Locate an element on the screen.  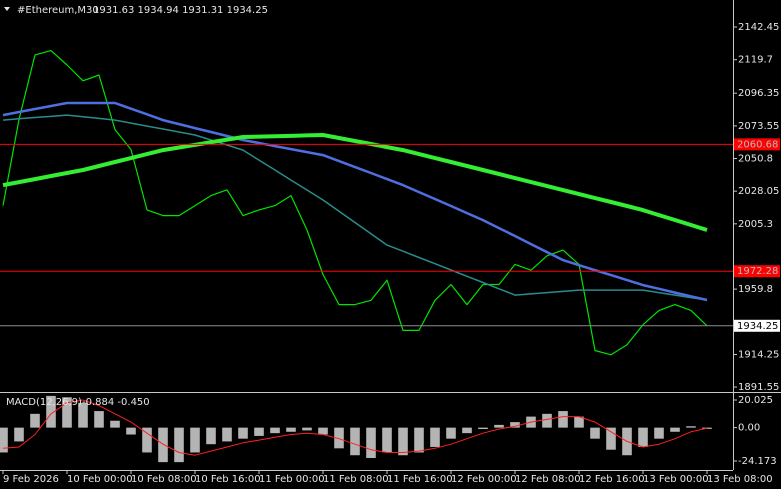
x-tick-label: 12 Feb 00:00 is located at coordinates (484, 479).